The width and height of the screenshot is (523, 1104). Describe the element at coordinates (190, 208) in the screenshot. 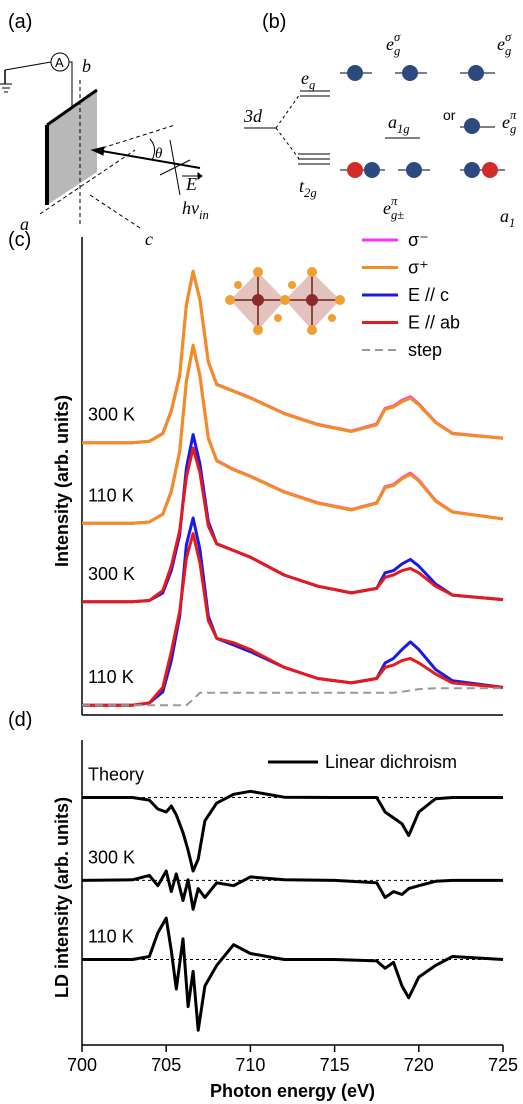

I see `diagram-label: hν` at that location.